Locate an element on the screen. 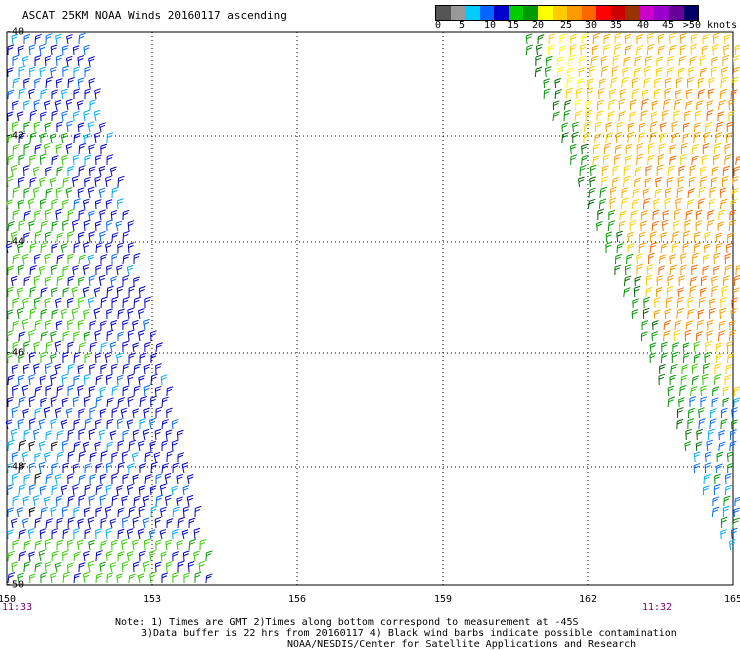  legend-label: 20 is located at coordinates (538, 25).